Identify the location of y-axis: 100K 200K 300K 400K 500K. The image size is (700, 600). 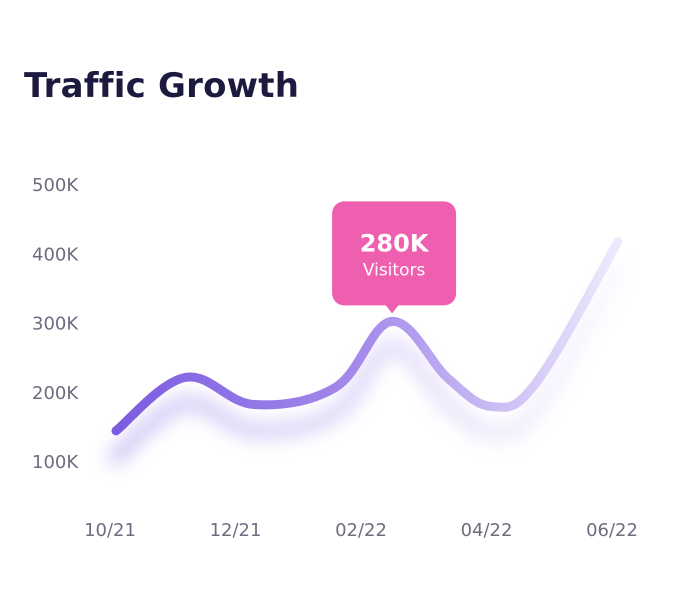
(55, 324).